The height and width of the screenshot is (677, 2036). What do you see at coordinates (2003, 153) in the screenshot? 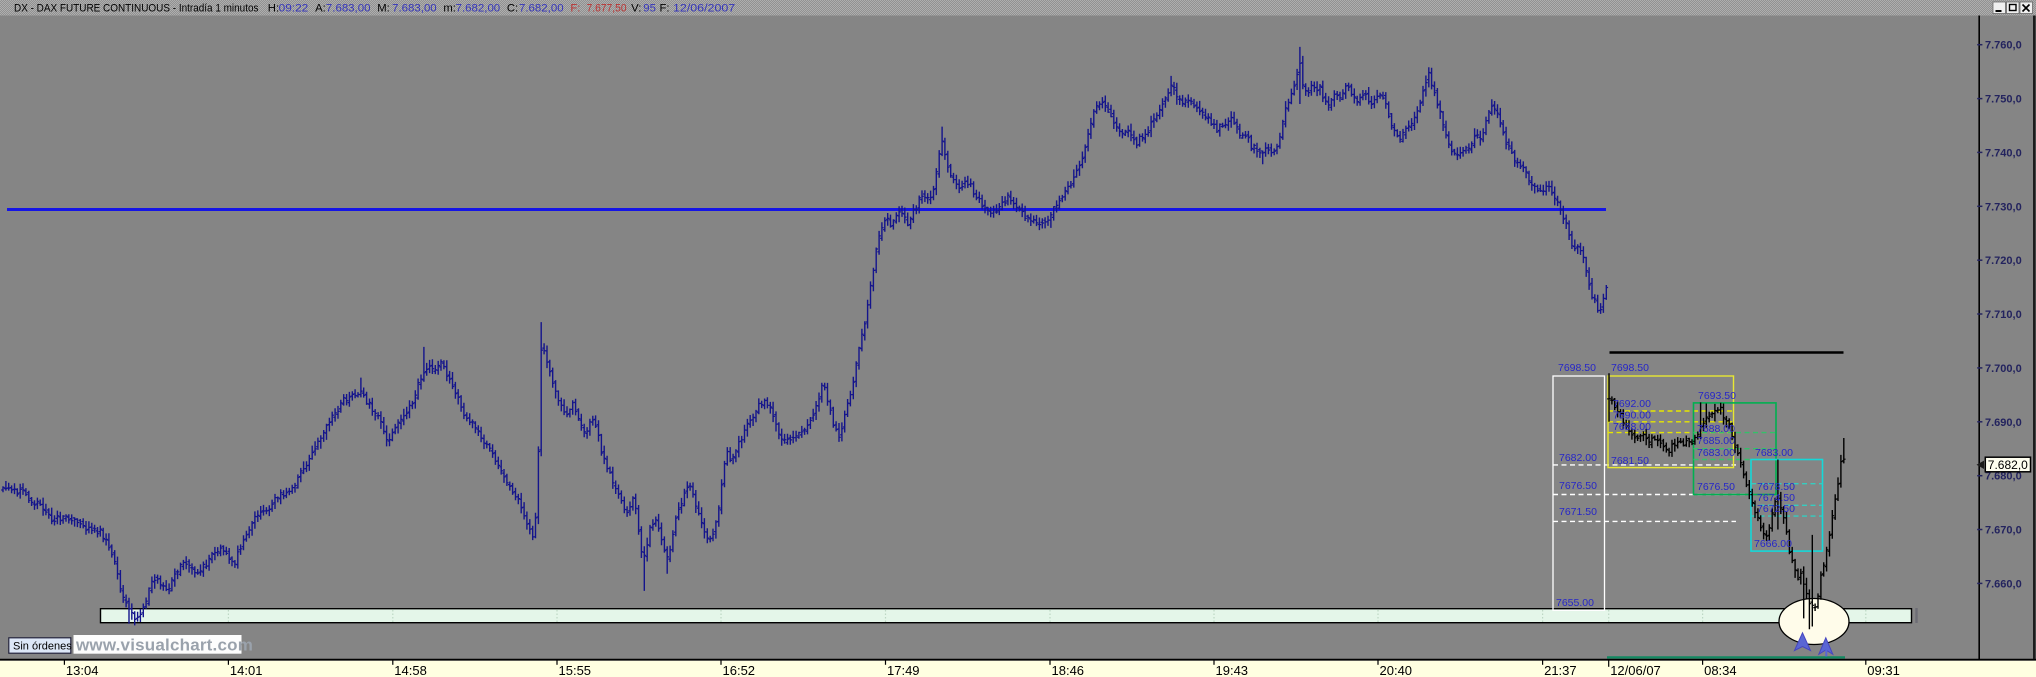
I see `svg-text: 7.740,0` at bounding box center [2003, 153].